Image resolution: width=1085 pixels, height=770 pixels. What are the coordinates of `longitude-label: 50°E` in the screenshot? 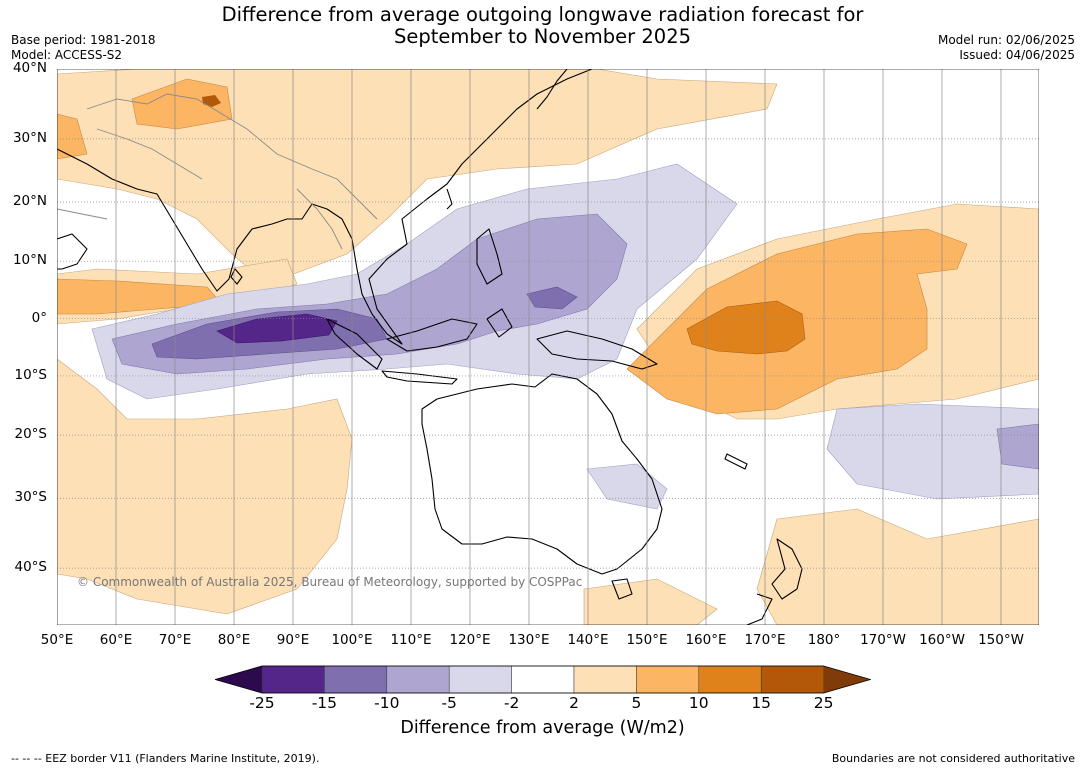 It's located at (57, 640).